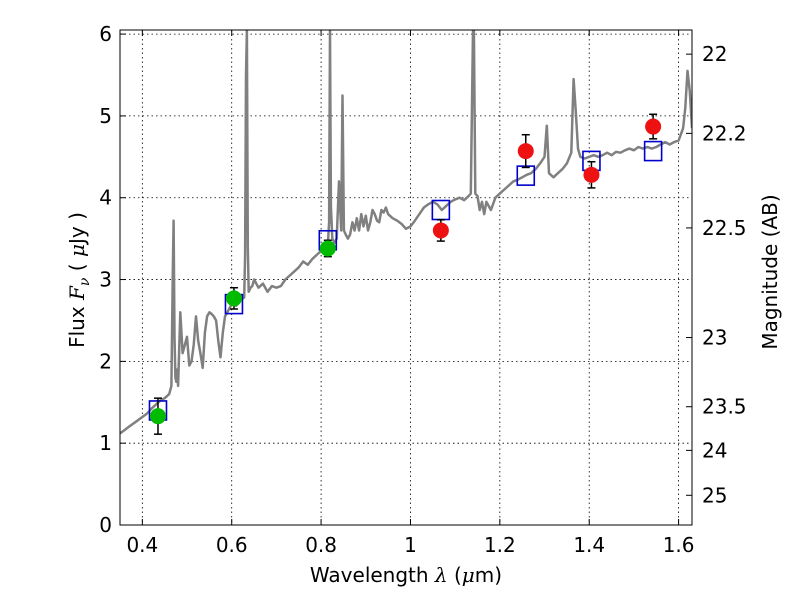  What do you see at coordinates (105, 198) in the screenshot?
I see `y-tick-label: 4` at bounding box center [105, 198].